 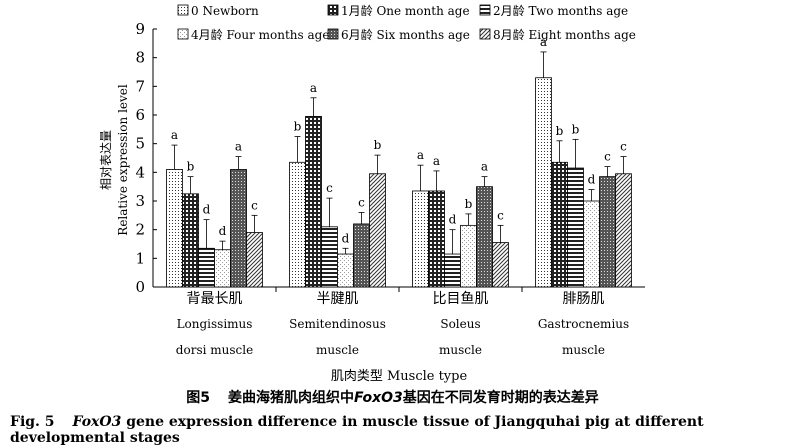 I want to click on legend-label: 0 Newborn, so click(x=225, y=11).